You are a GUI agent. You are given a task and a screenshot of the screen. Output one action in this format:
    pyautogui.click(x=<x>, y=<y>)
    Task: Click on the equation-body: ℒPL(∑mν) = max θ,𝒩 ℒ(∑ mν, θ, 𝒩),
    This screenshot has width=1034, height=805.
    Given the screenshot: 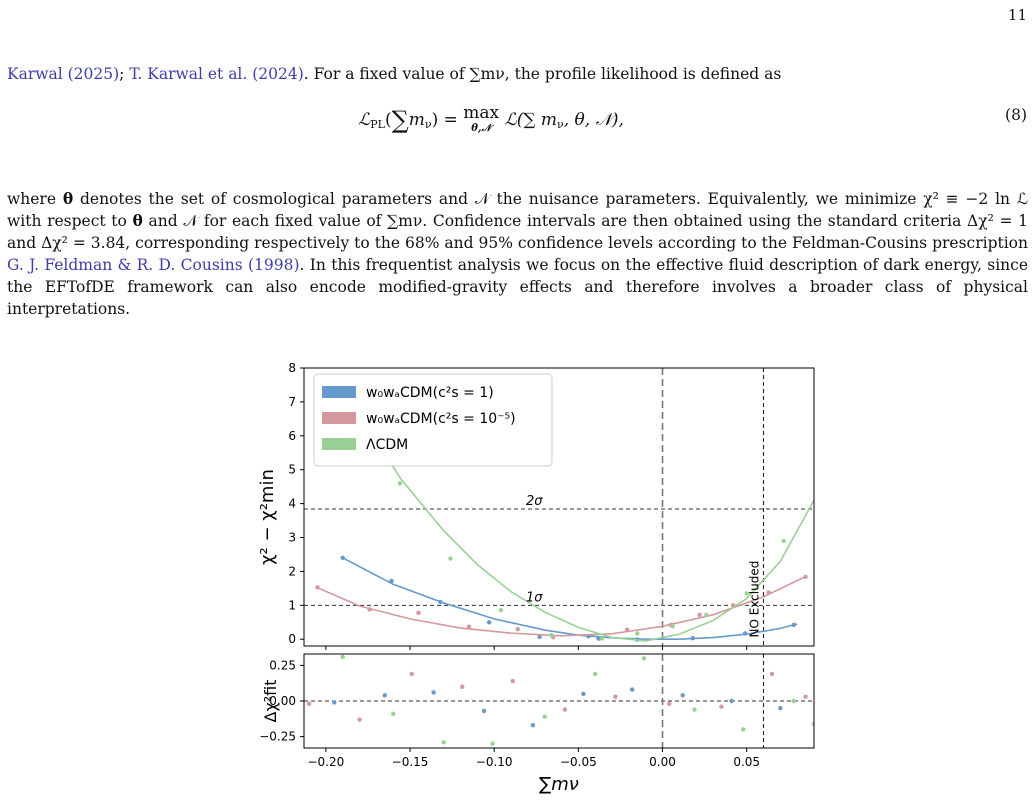 What is the action you would take?
    pyautogui.click(x=491, y=119)
    